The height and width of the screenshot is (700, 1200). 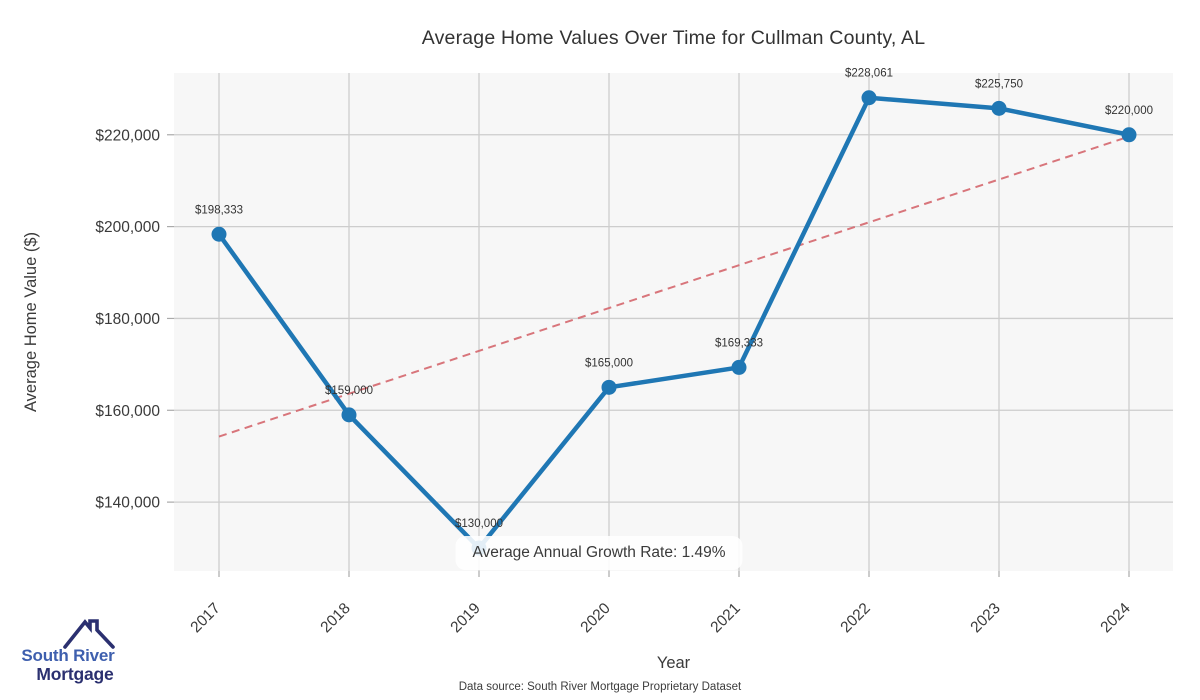 I want to click on y-tick-label: $180,000, so click(x=127, y=319).